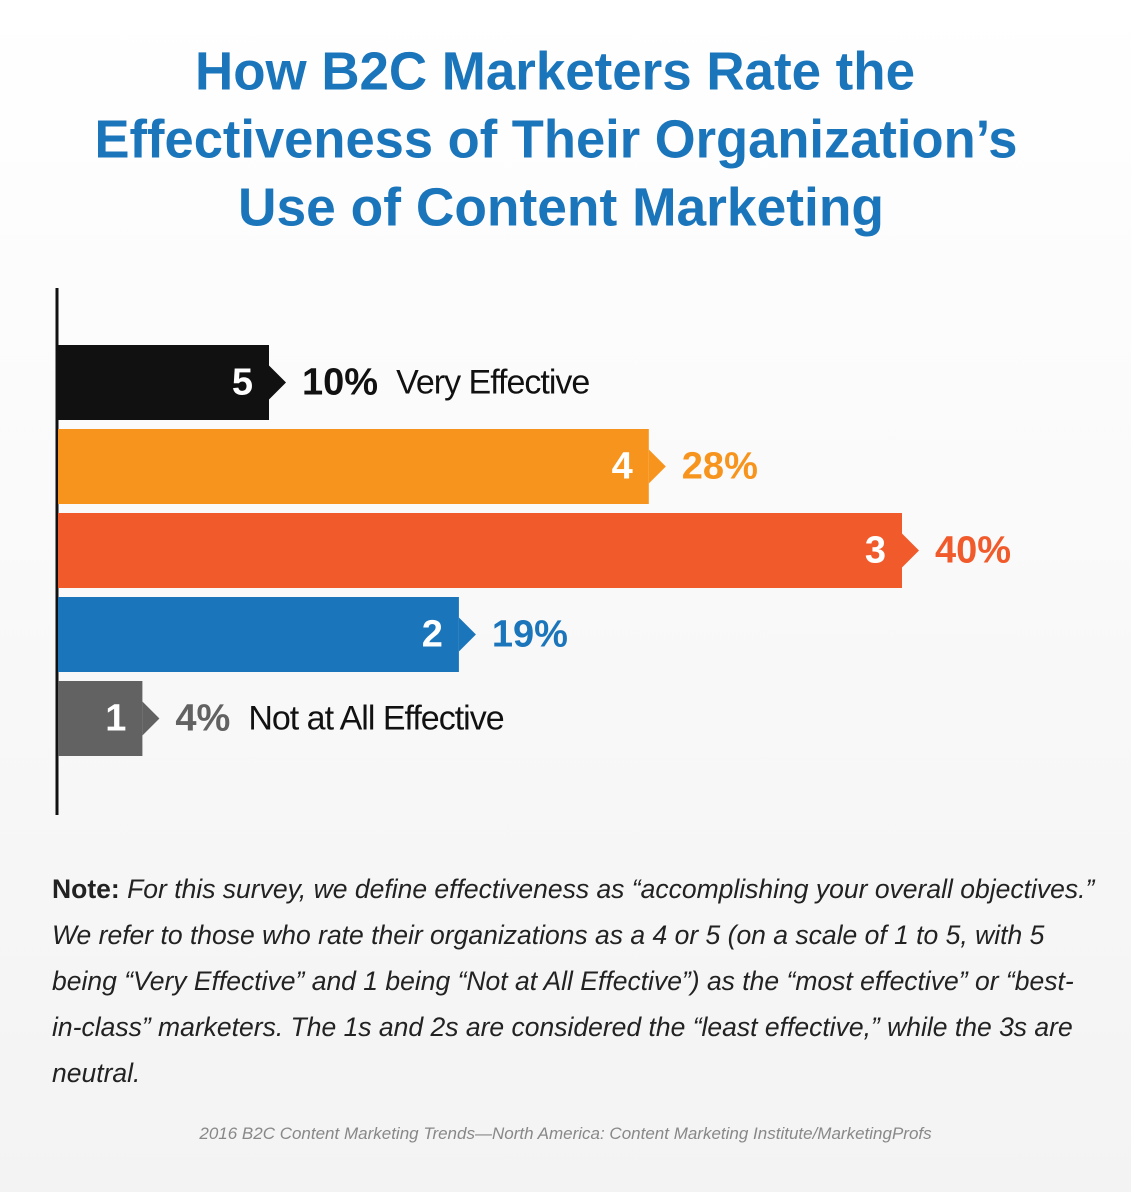 Image resolution: width=1131 pixels, height=1192 pixels. What do you see at coordinates (561, 207) in the screenshot?
I see `chart-title: Use of Content Marketing` at bounding box center [561, 207].